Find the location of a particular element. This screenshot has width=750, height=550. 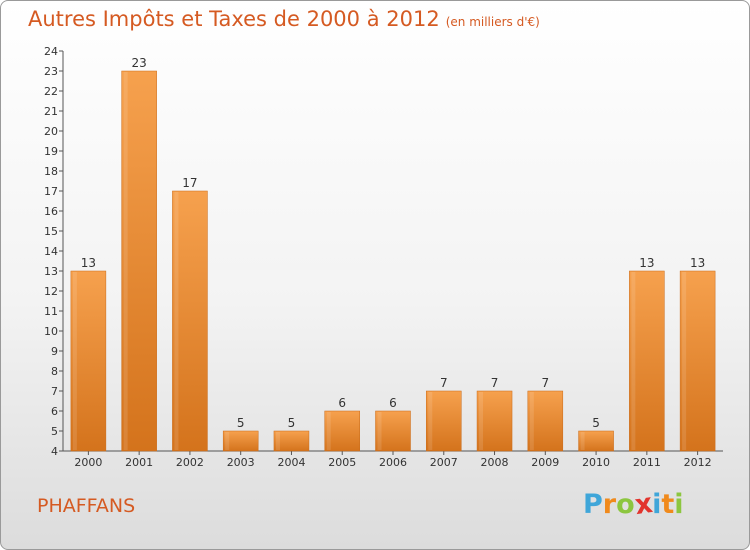

value-label-2002: 17 is located at coordinates (189, 183).